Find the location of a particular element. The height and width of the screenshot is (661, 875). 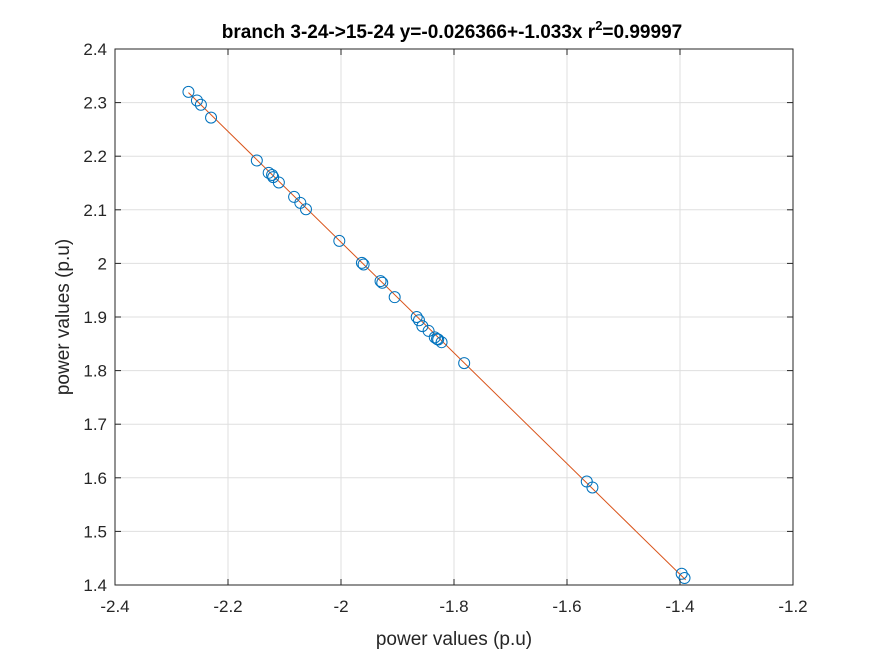

x-tick-label: -1.4 is located at coordinates (679, 606).